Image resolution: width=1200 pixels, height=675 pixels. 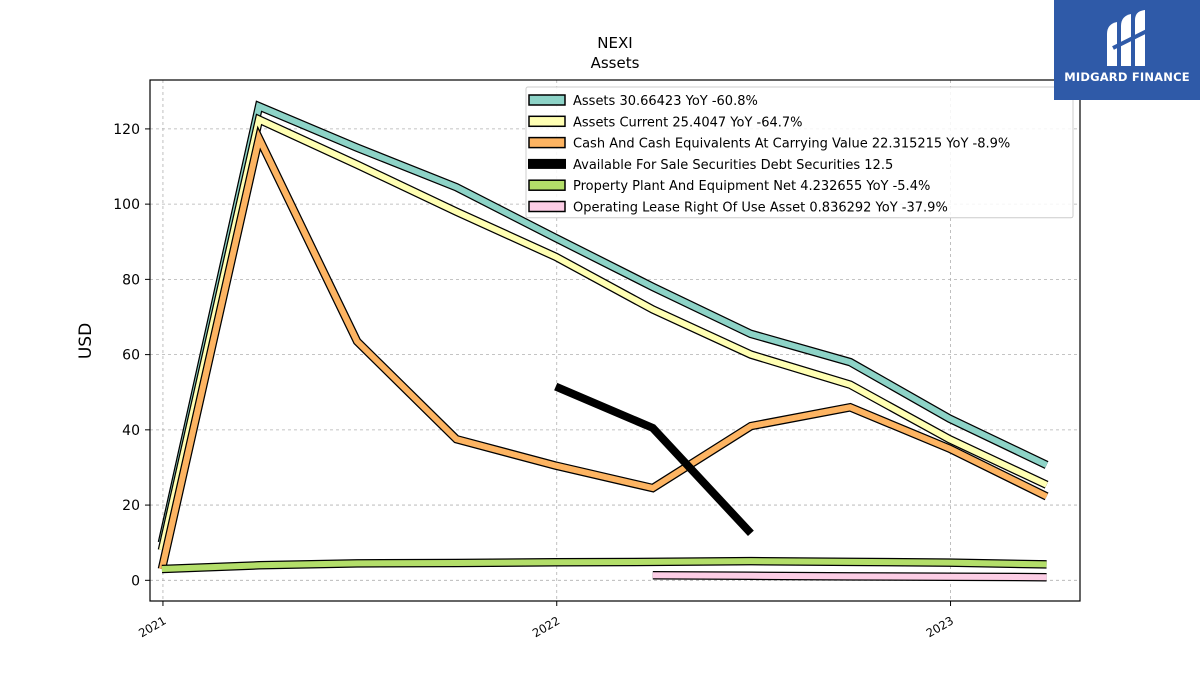 I want to click on legend-label: Assets Current 25.4047 YoY -64.7%, so click(x=688, y=122).